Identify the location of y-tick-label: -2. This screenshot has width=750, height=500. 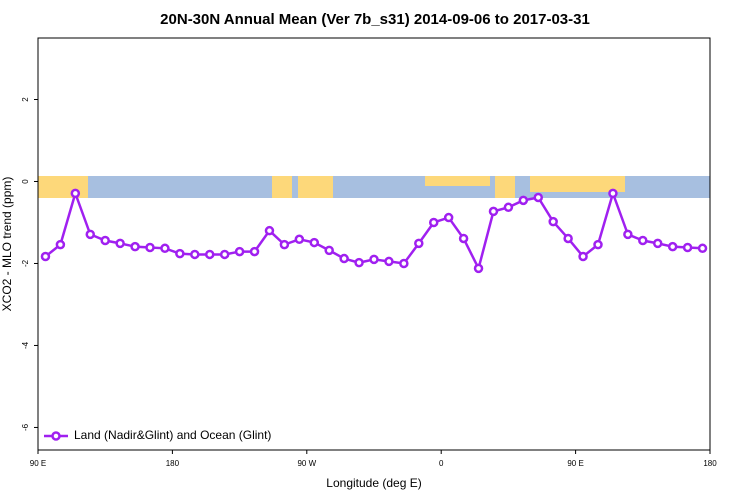
(25, 263).